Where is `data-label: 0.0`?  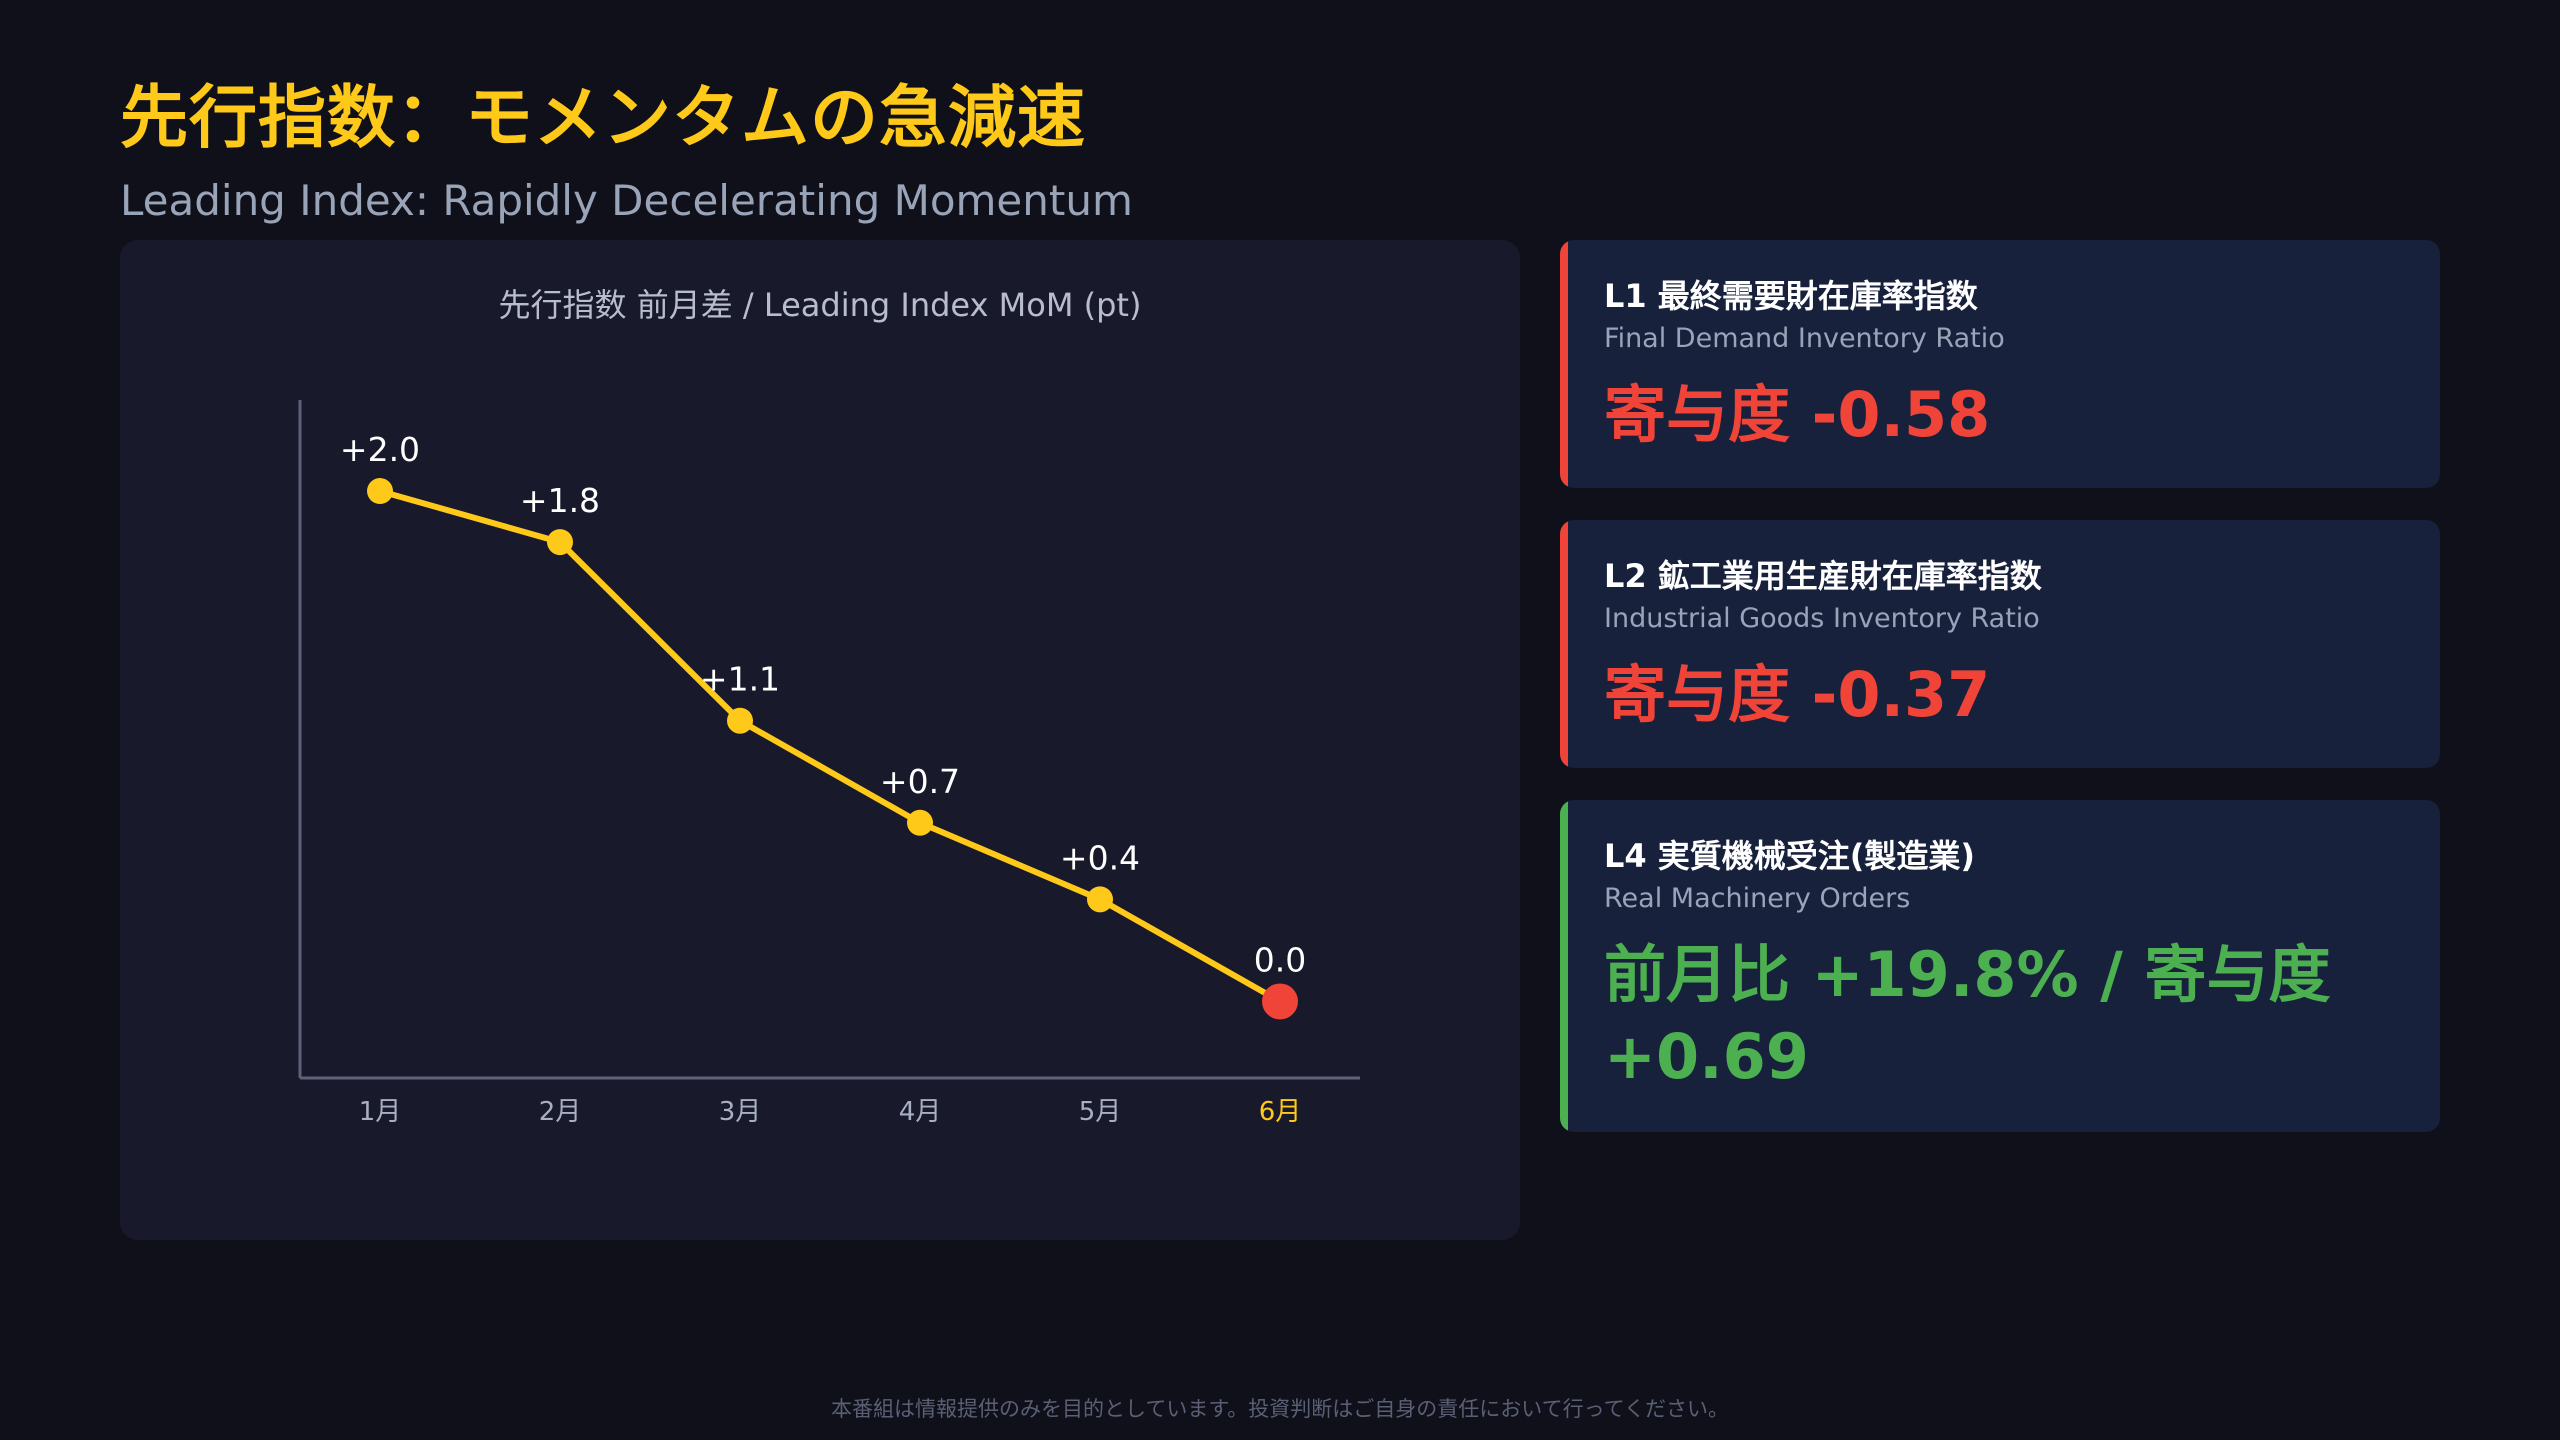 data-label: 0.0 is located at coordinates (1280, 959).